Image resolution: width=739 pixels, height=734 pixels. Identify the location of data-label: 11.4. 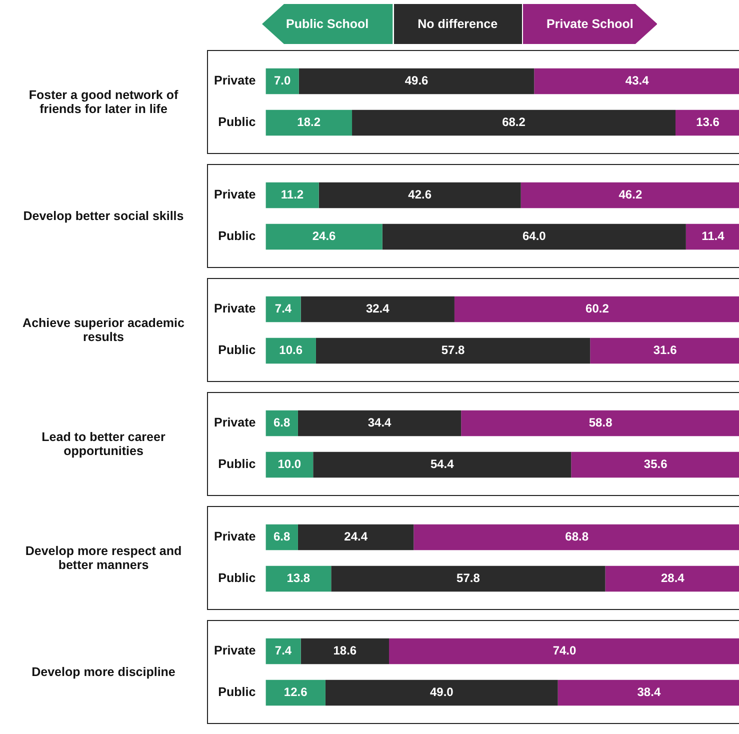
(713, 236).